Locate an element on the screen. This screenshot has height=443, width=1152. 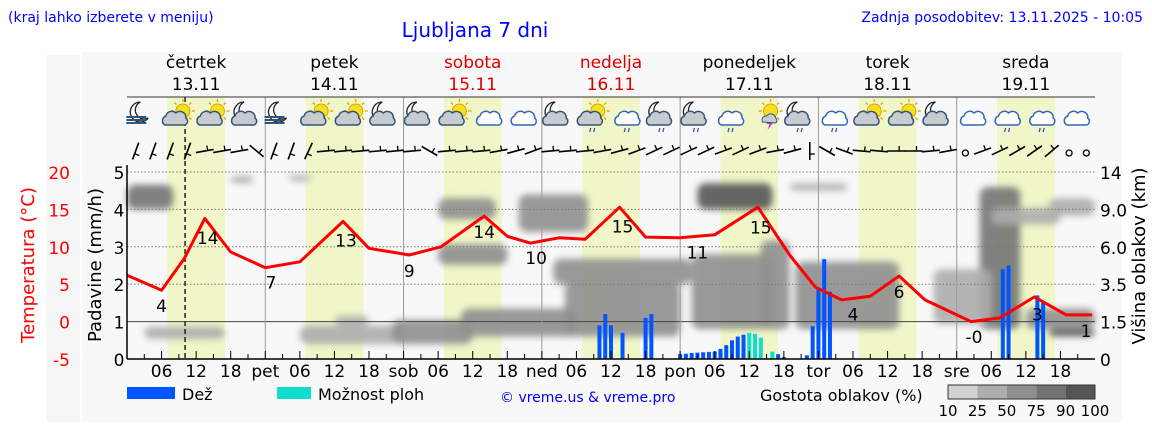
cloud-height-tick-label: 14 is located at coordinates (1111, 174).